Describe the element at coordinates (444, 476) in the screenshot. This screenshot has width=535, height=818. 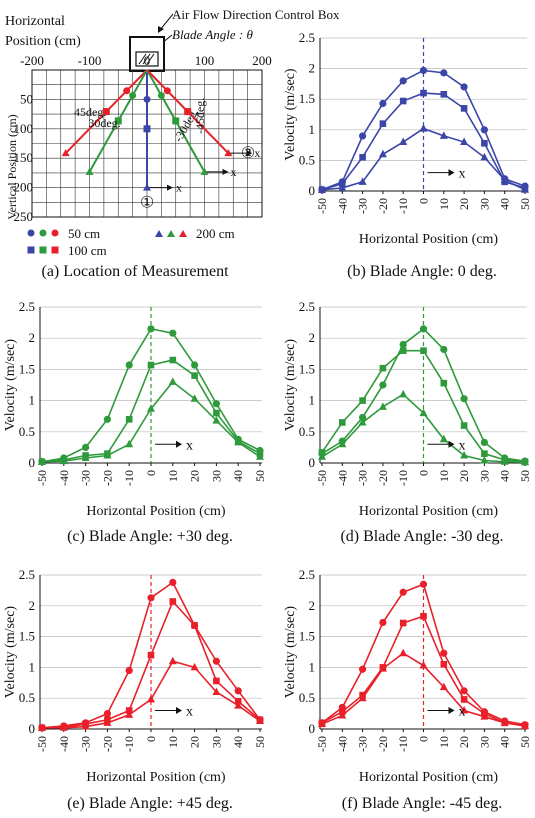
I see `x-tick-label: 10` at that location.